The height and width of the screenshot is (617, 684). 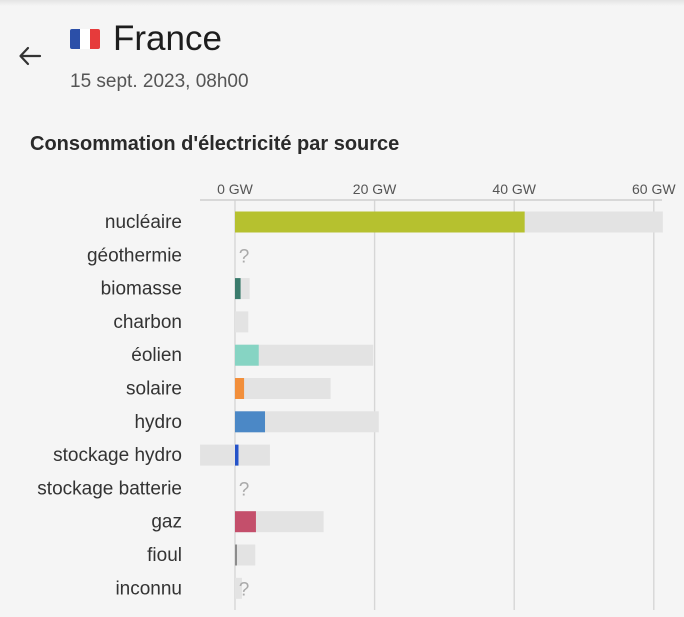 What do you see at coordinates (134, 255) in the screenshot?
I see `category-label: géothermie` at bounding box center [134, 255].